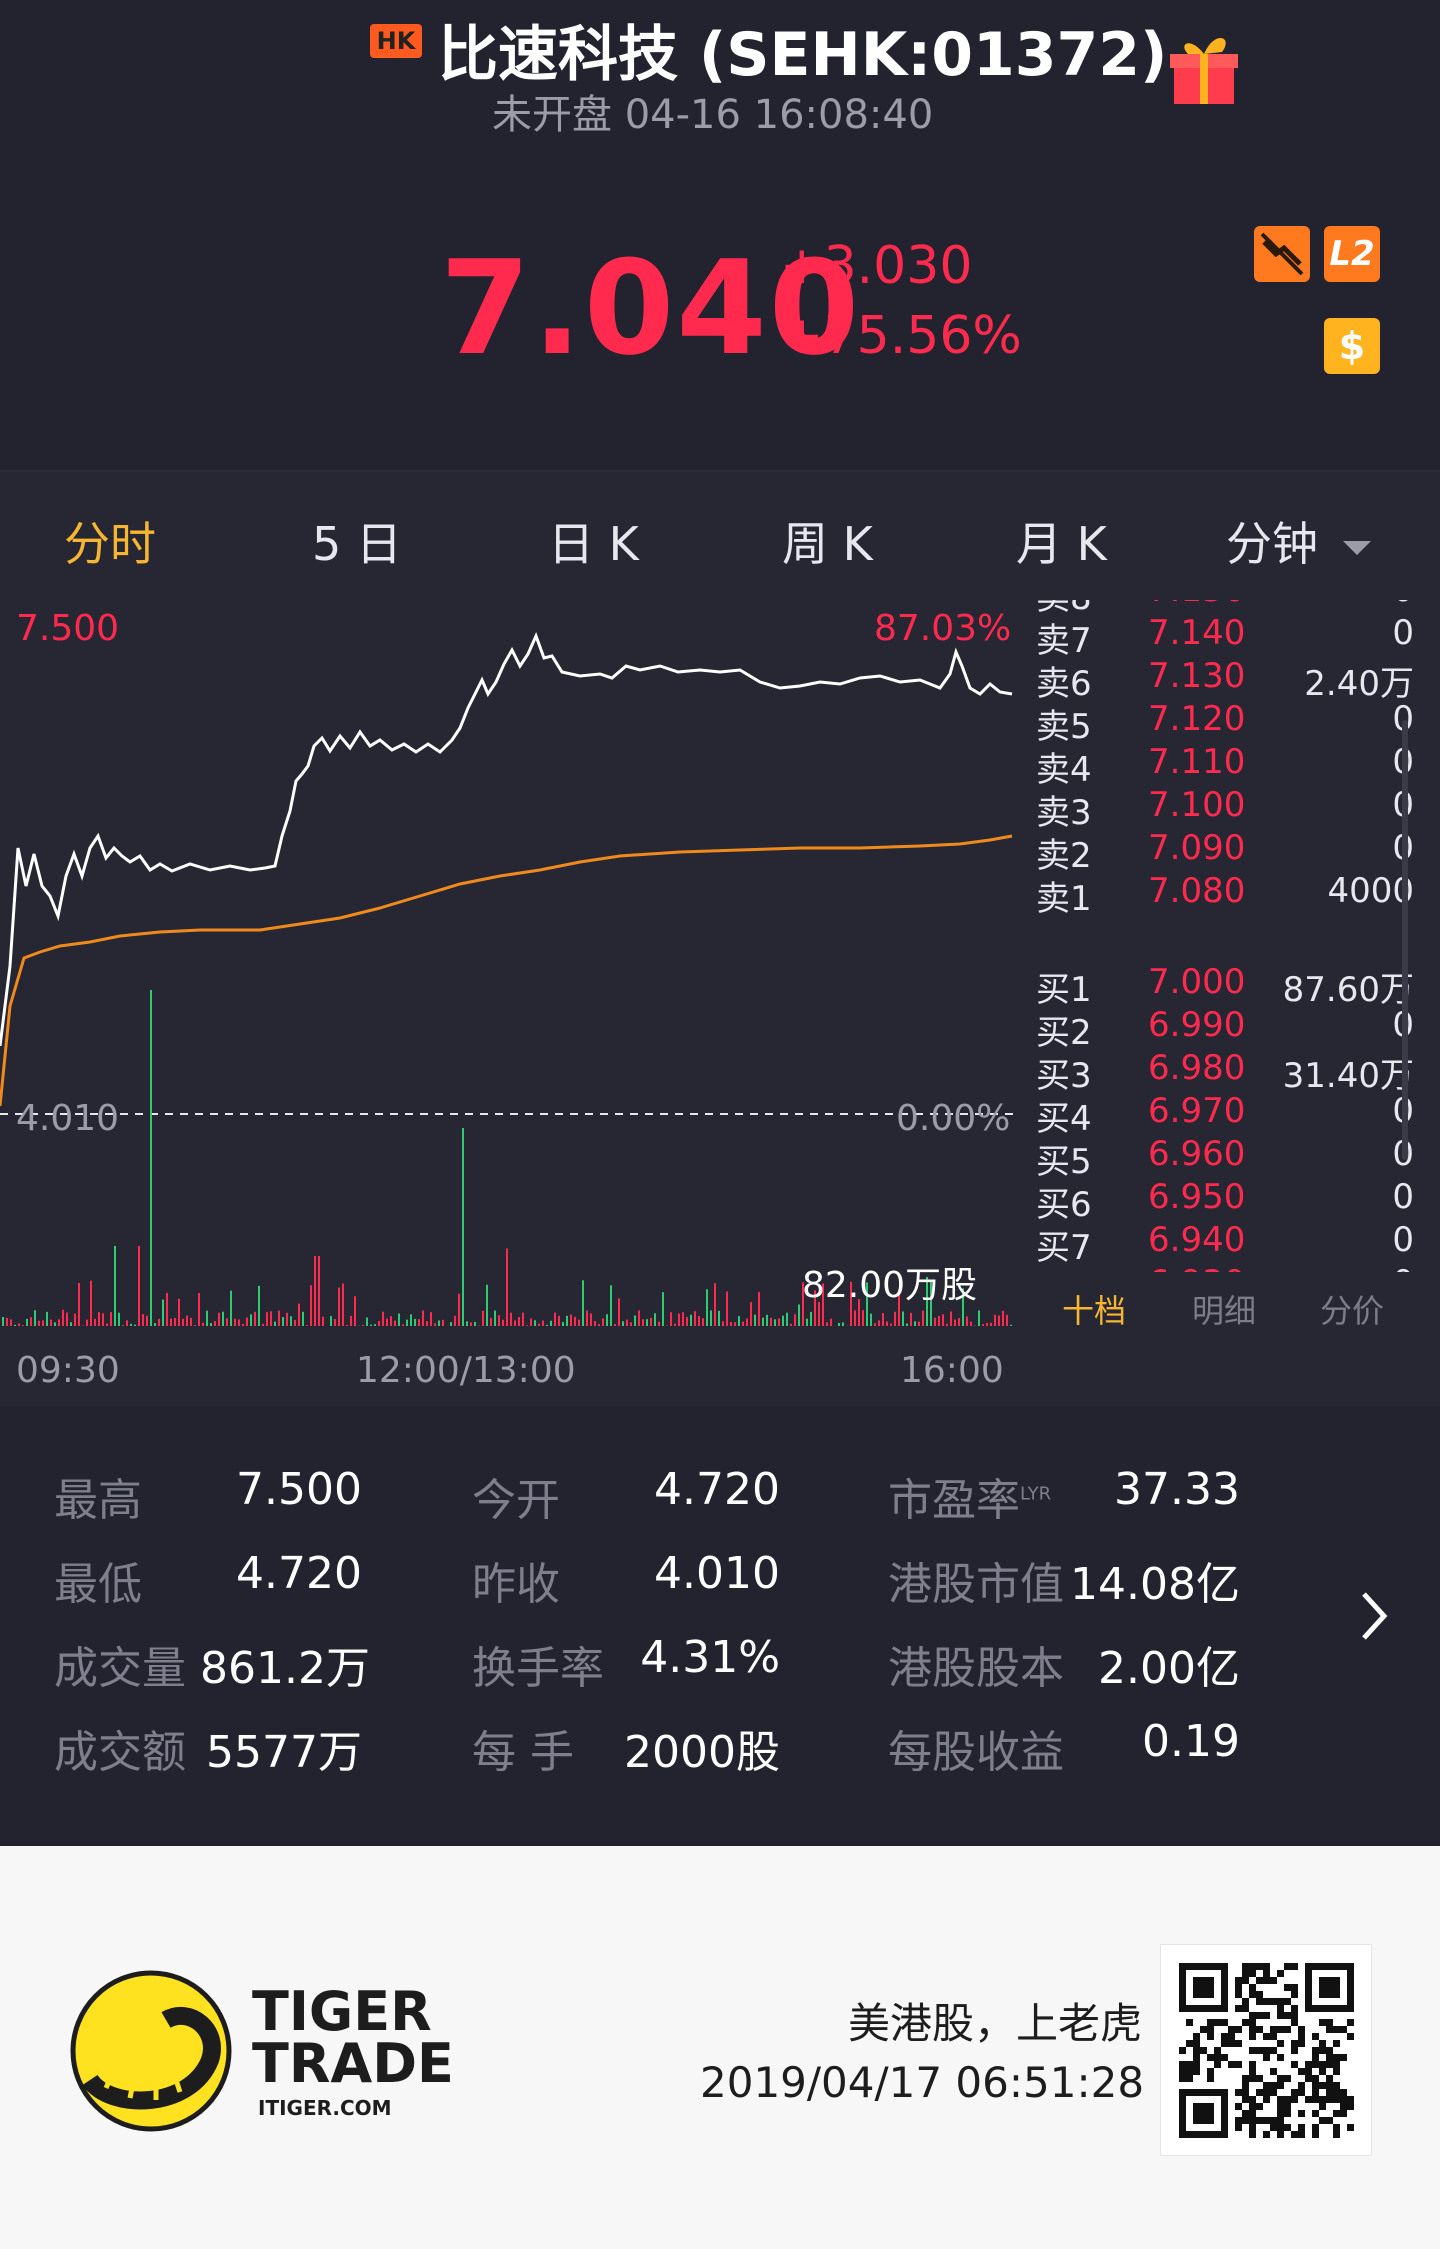 This screenshot has width=1440, height=2249. What do you see at coordinates (1224, 1311) in the screenshot?
I see `tab-details: 明细` at bounding box center [1224, 1311].